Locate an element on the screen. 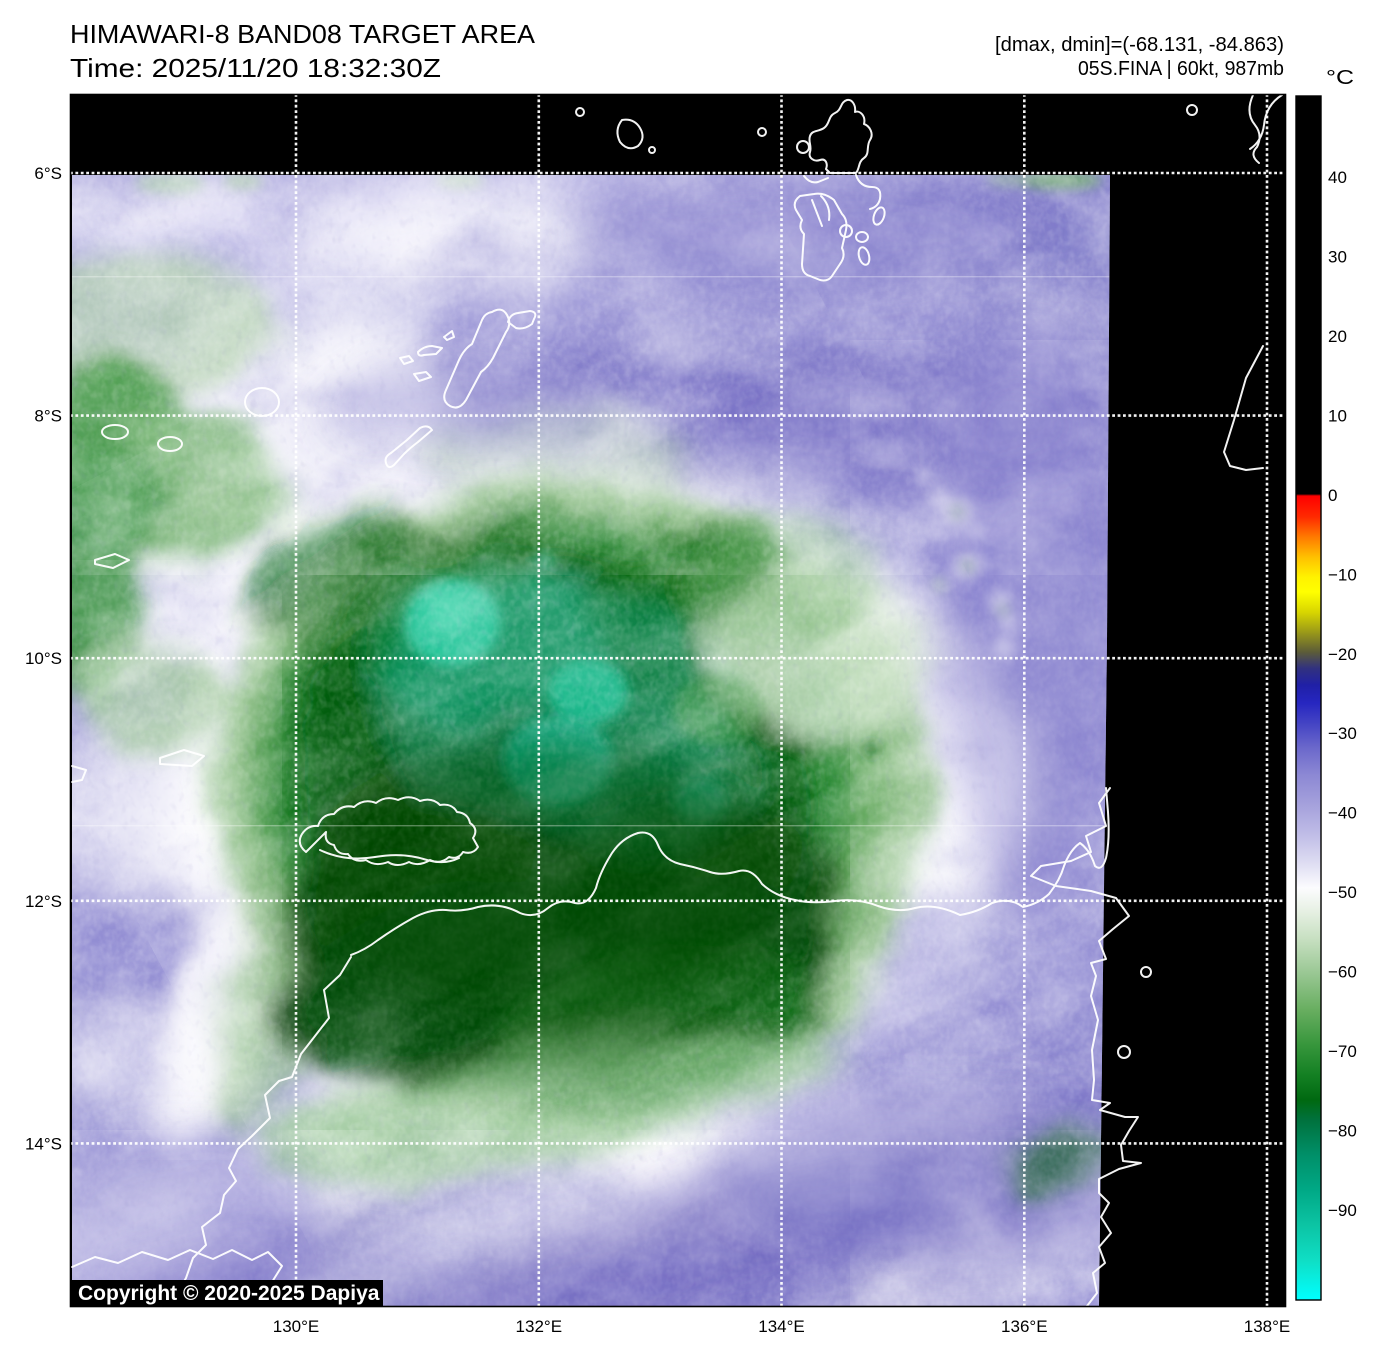 The width and height of the screenshot is (1388, 1359). svg-text: 10°S is located at coordinates (43, 658).